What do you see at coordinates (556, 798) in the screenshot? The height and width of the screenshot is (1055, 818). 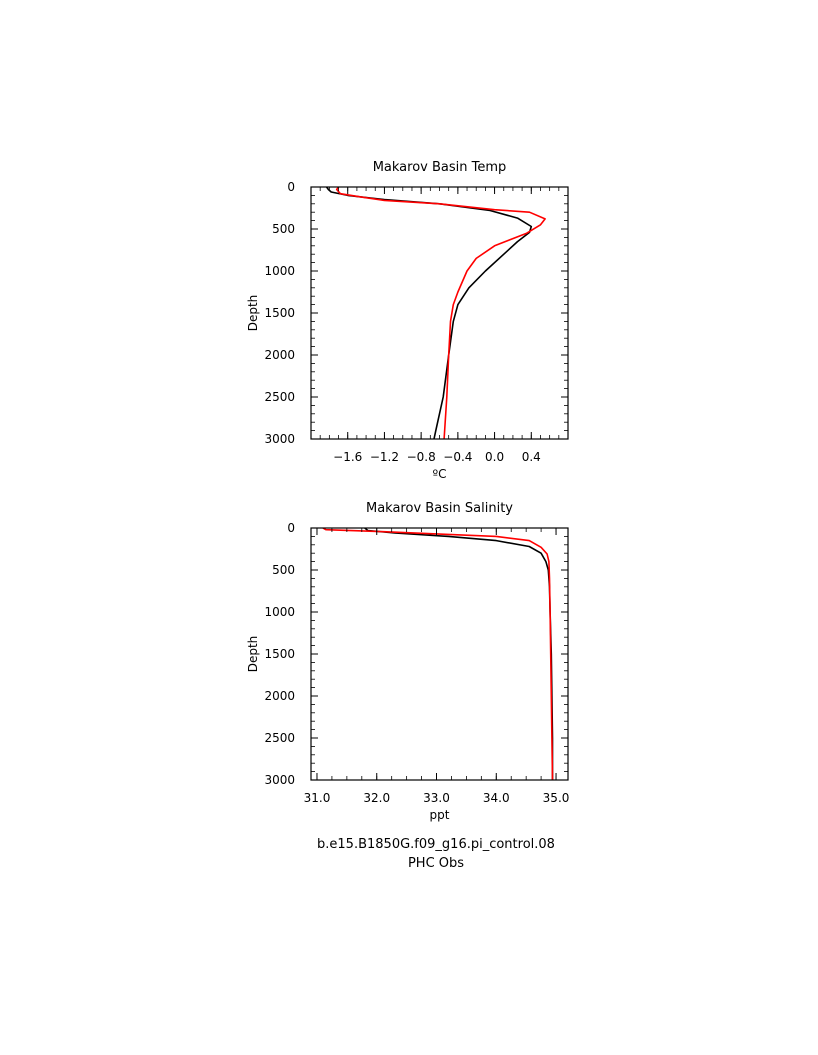 I see `x-tick-label: 35.0` at bounding box center [556, 798].